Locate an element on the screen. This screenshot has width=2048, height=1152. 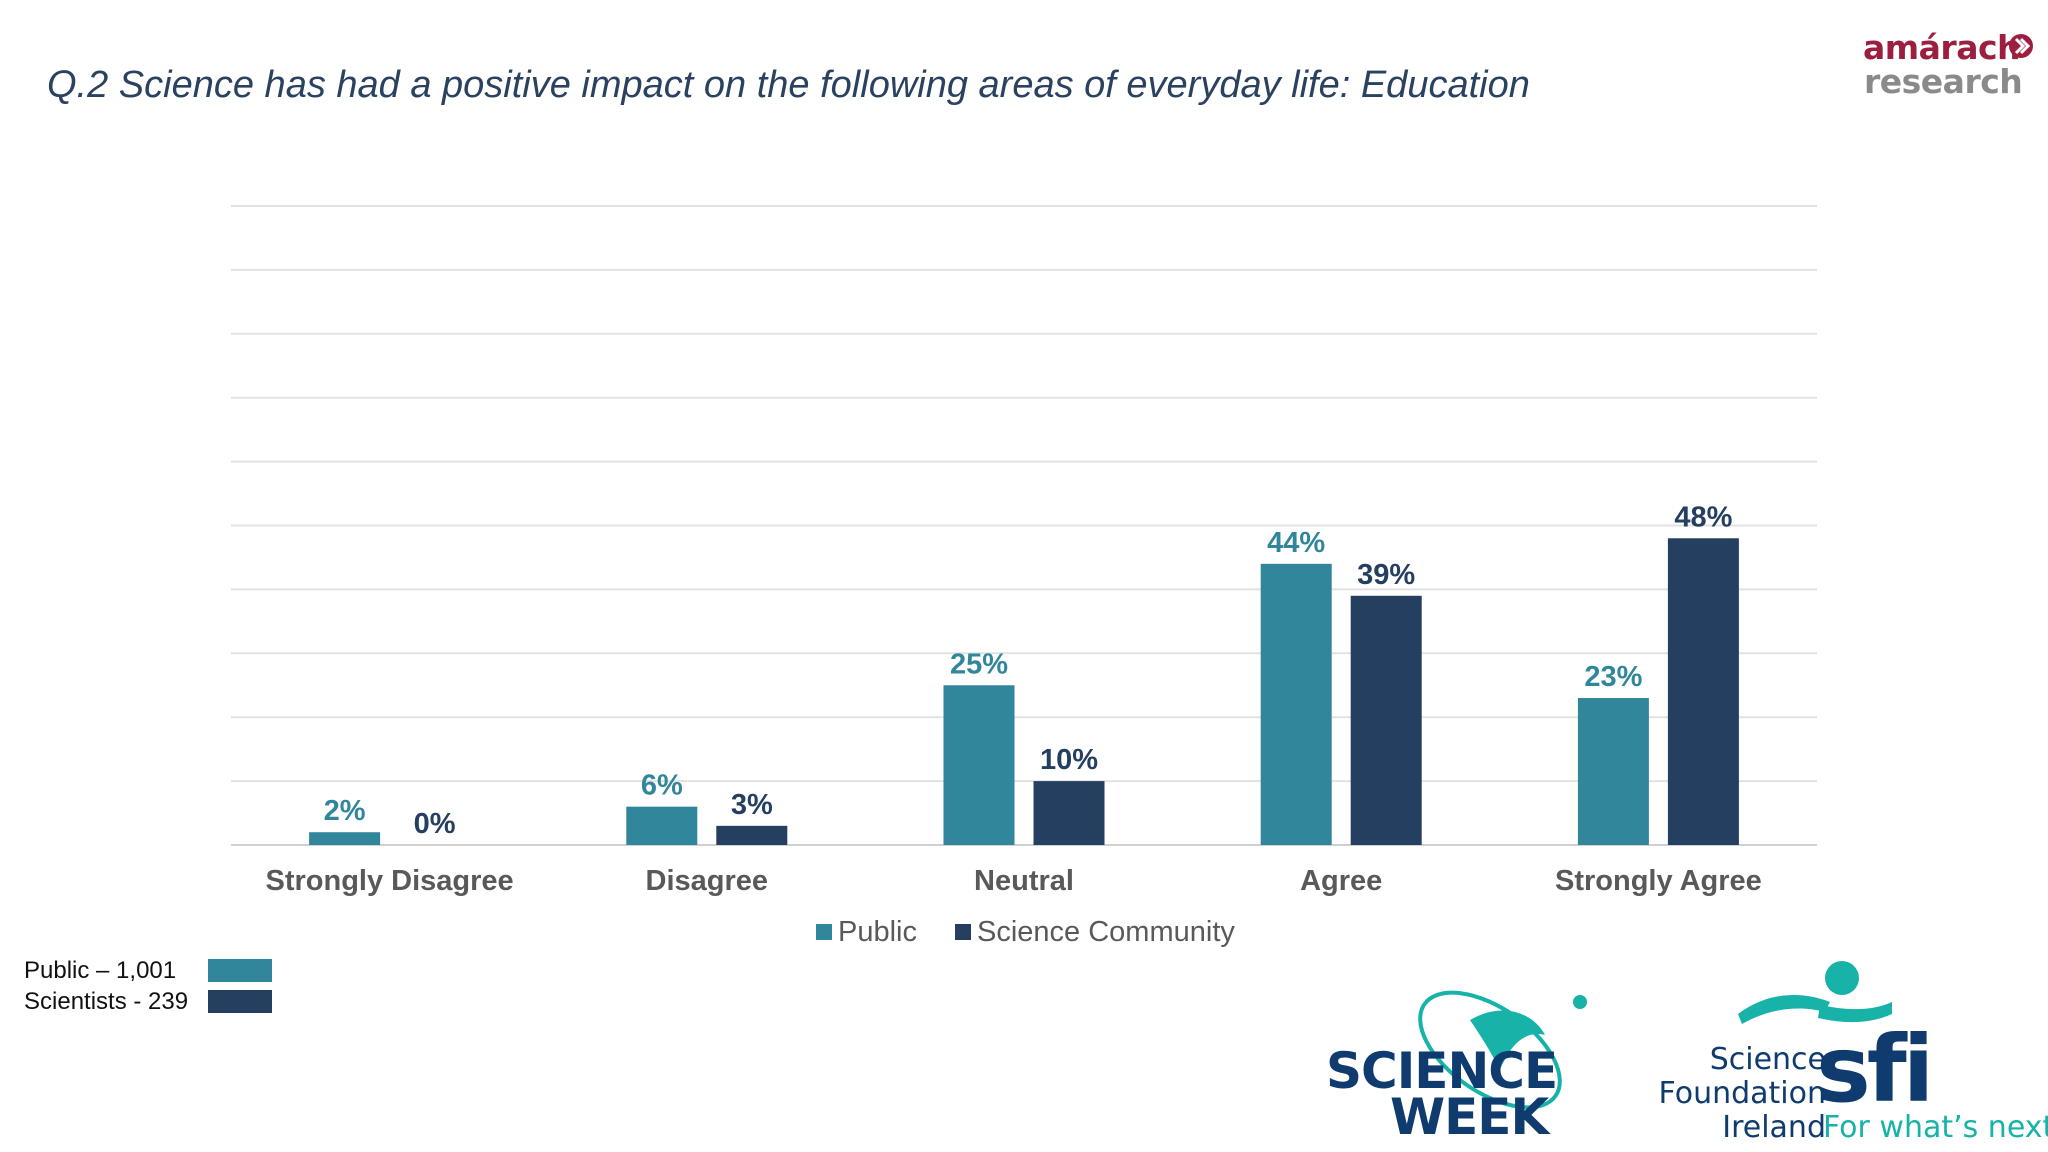
sfi-text-foundation: Foundation is located at coordinates (1742, 1093).